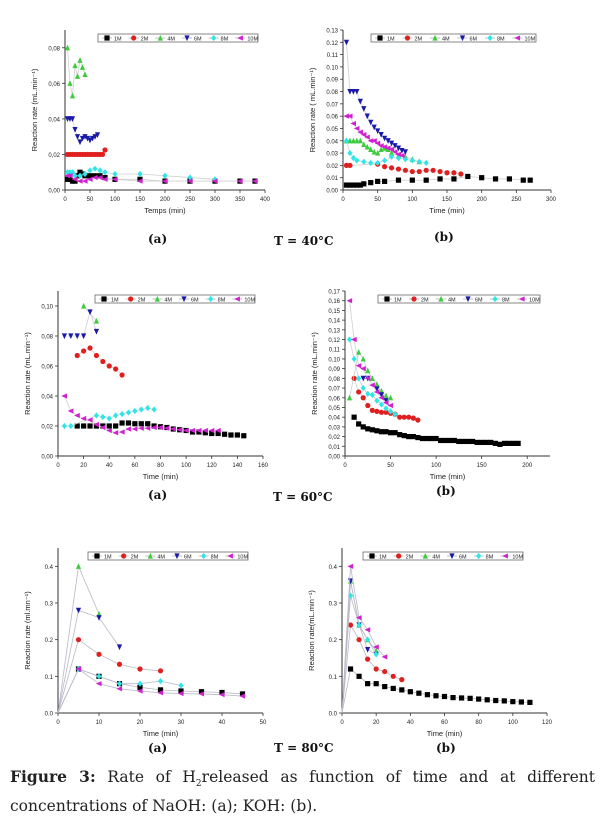 This screenshot has width=603, height=822. What do you see at coordinates (49, 641) in the screenshot?
I see `y-tick-label: 0.2` at bounding box center [49, 641].